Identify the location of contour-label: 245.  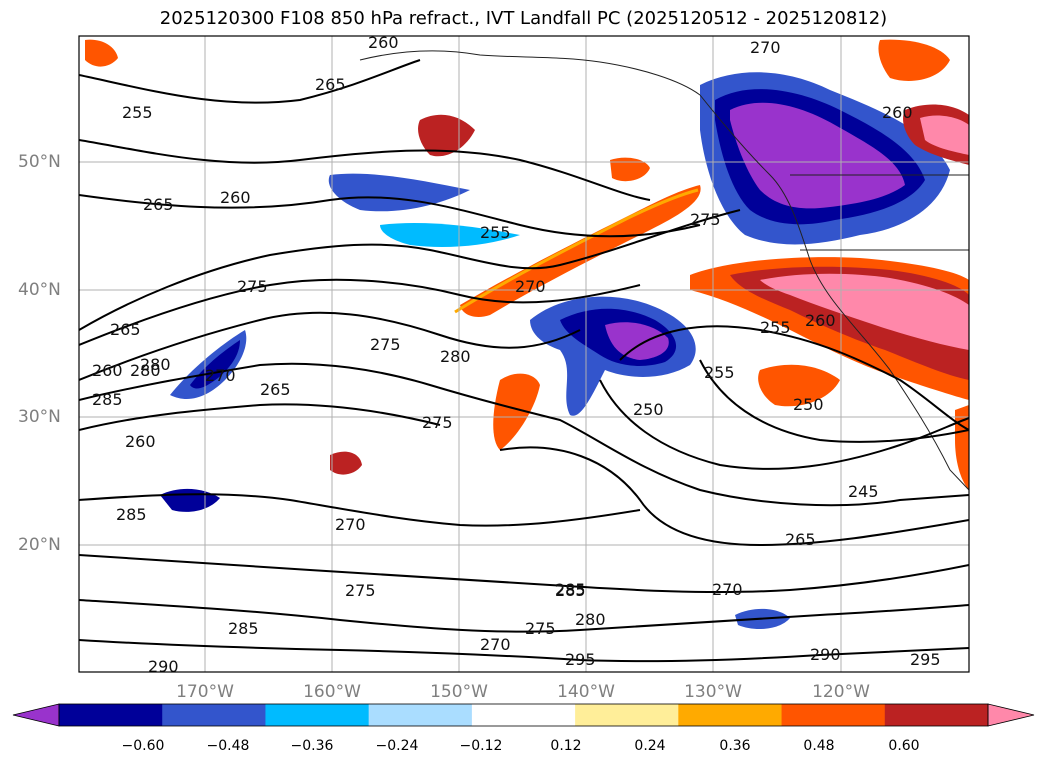
(863, 491).